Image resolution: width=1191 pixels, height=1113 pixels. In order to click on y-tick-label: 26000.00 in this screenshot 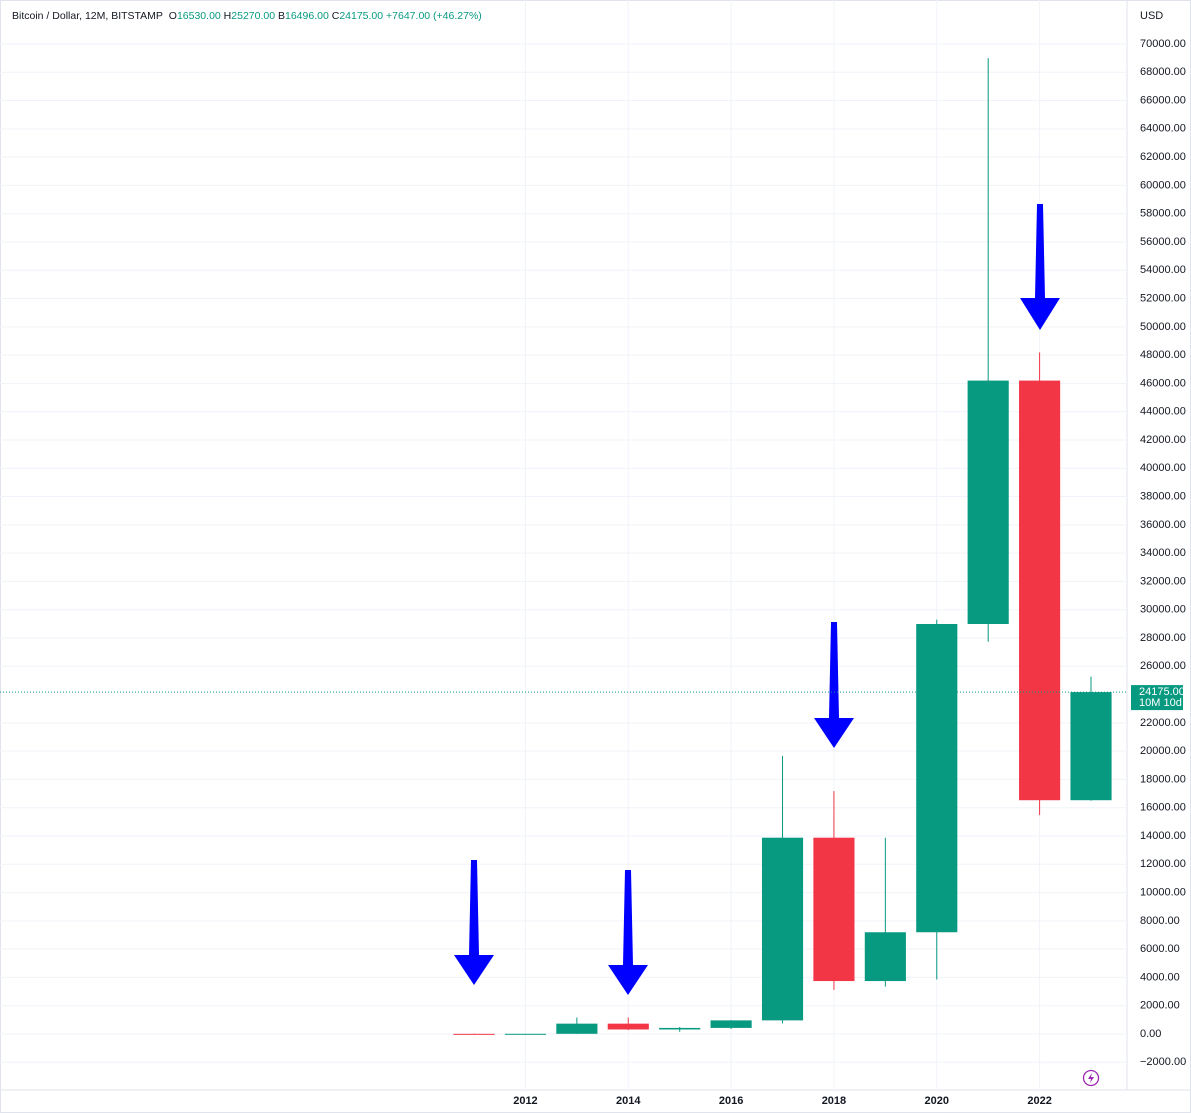, I will do `click(1163, 666)`.